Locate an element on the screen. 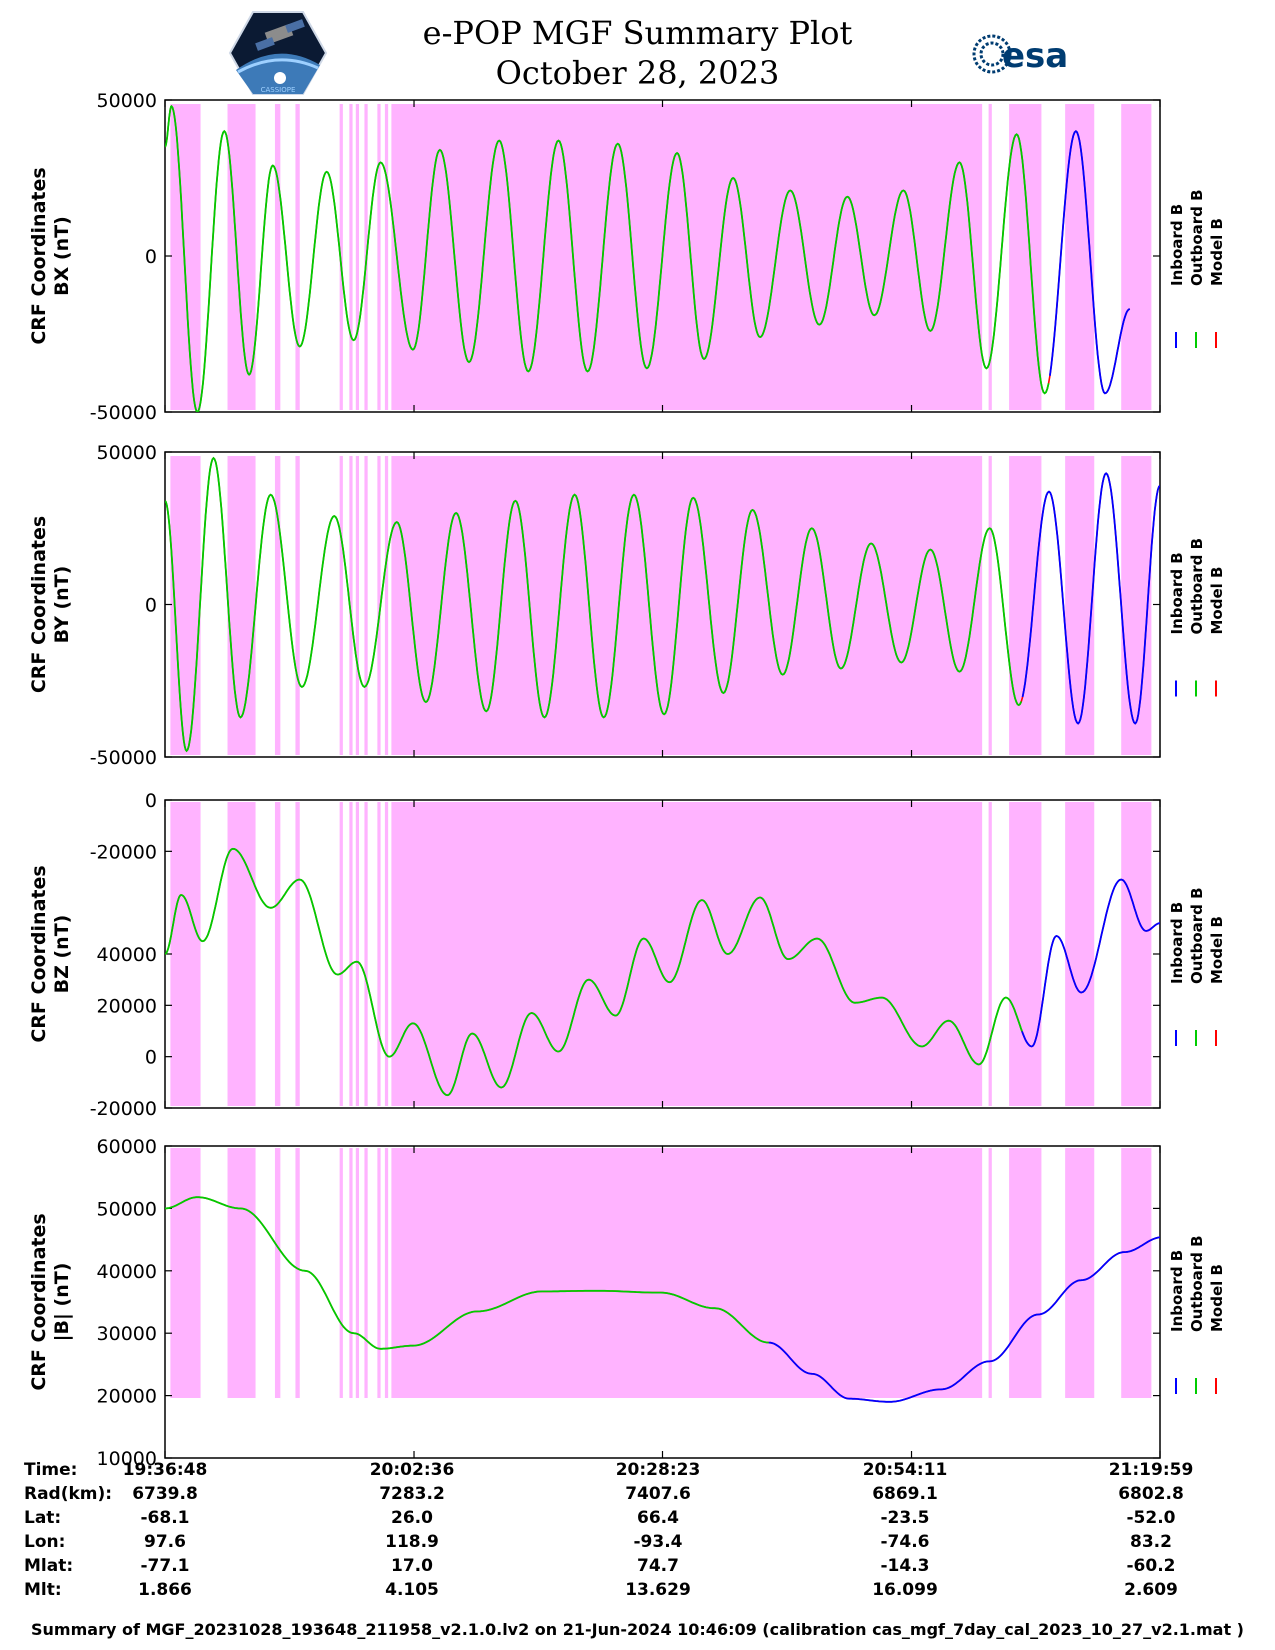 The width and height of the screenshot is (1275, 1650). mlat-2: 17.0 is located at coordinates (412, 1566).